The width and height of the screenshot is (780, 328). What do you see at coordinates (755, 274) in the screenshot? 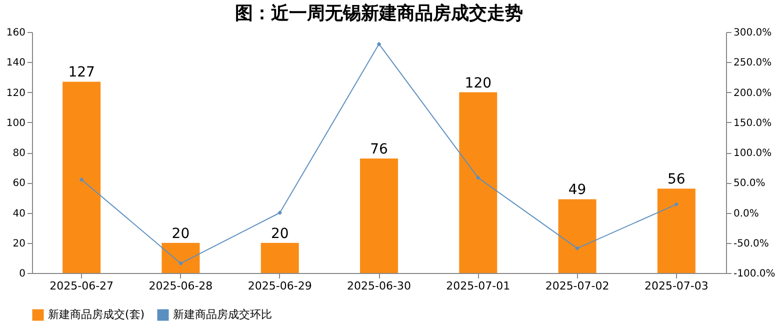
I see `y2-tick-label: -100.0%` at bounding box center [755, 274].